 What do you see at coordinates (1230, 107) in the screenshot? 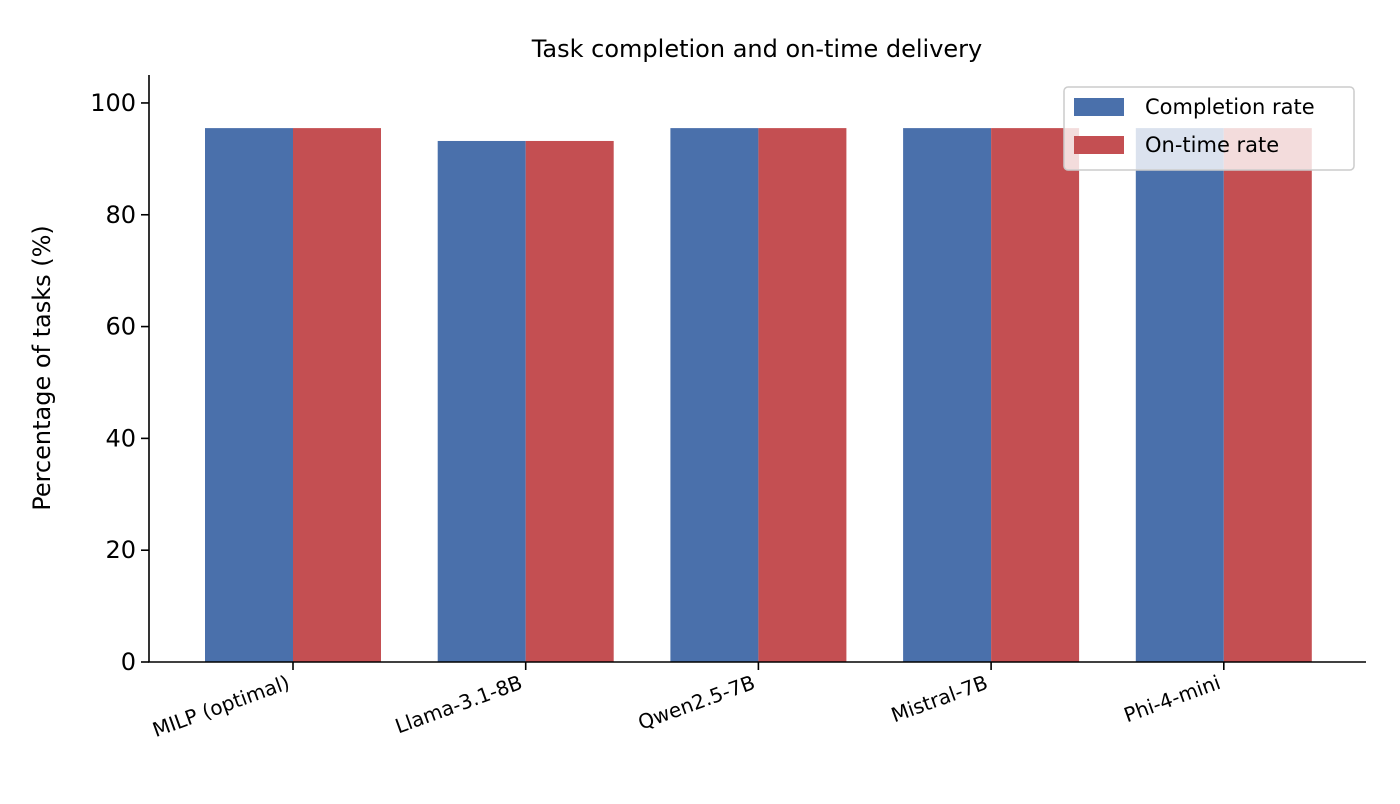
I see `legend-label: Completion rate` at bounding box center [1230, 107].